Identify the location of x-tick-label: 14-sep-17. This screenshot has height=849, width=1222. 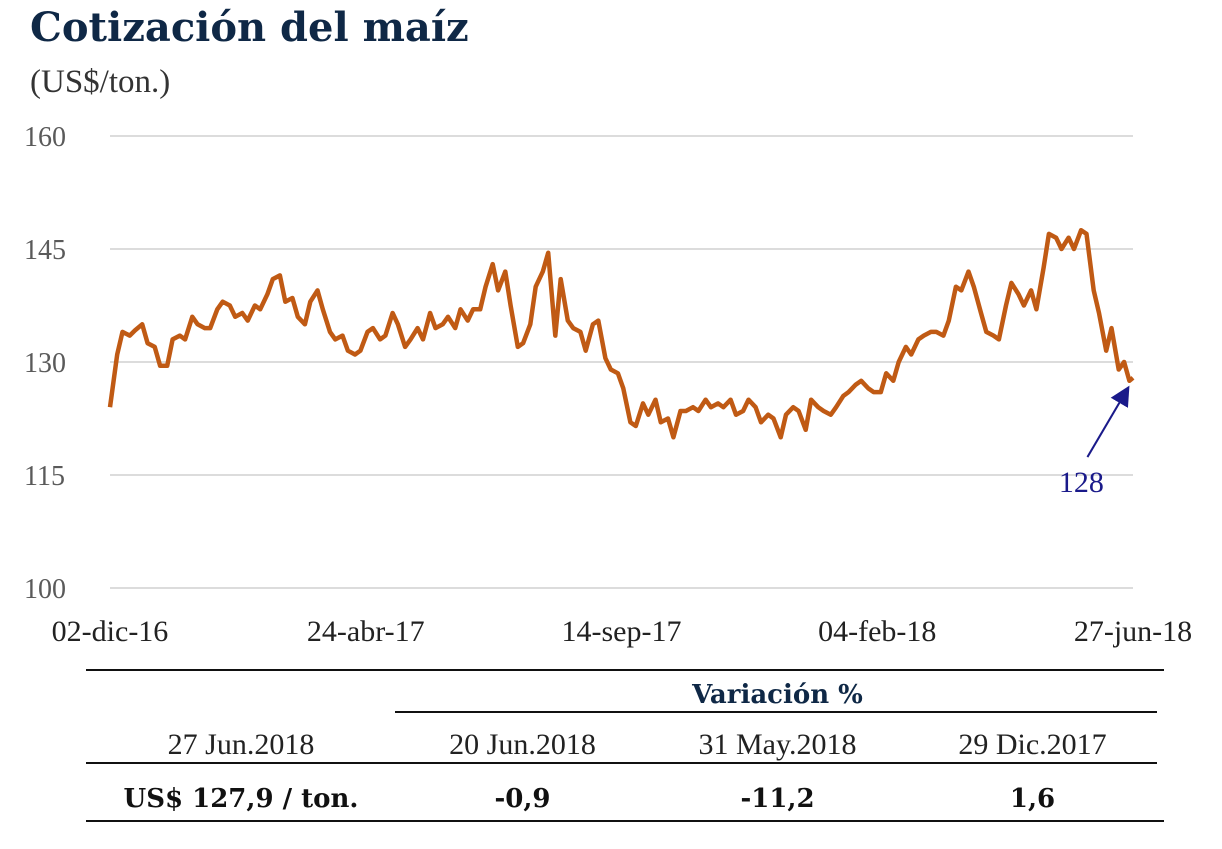
(622, 631).